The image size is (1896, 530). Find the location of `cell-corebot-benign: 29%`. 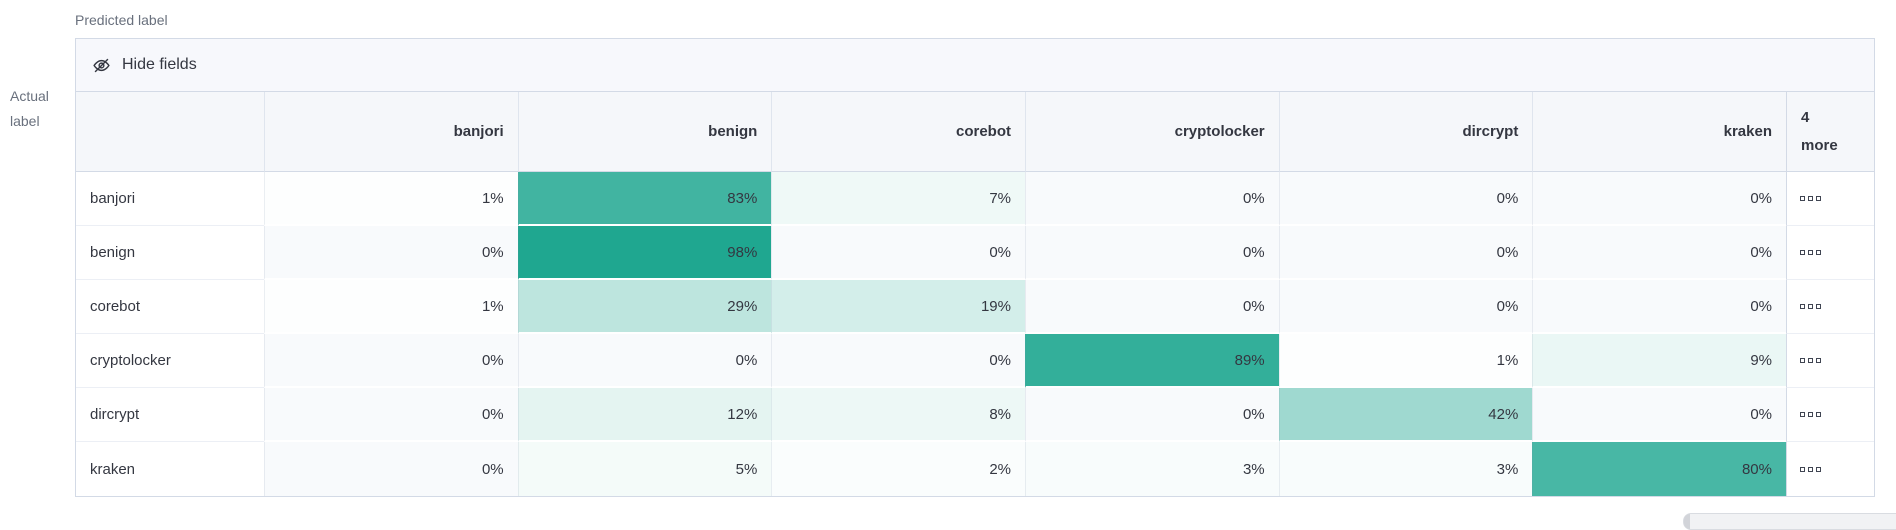

cell-corebot-benign: 29% is located at coordinates (644, 307).